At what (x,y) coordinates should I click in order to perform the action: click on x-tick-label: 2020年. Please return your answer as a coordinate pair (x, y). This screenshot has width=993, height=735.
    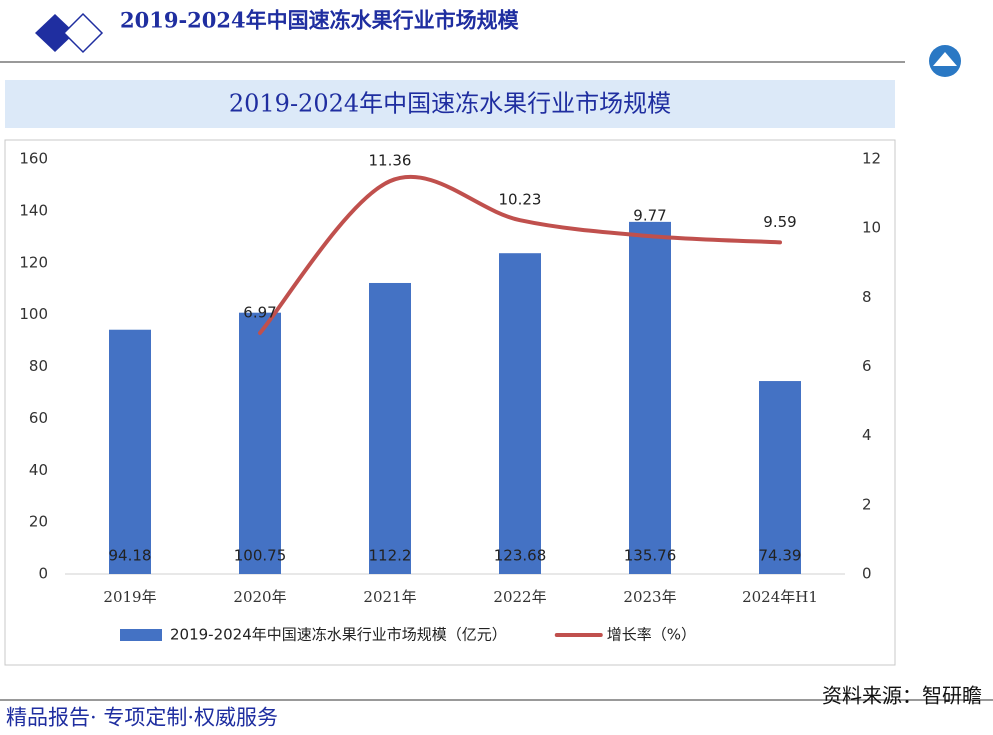
    Looking at the image, I should click on (259, 597).